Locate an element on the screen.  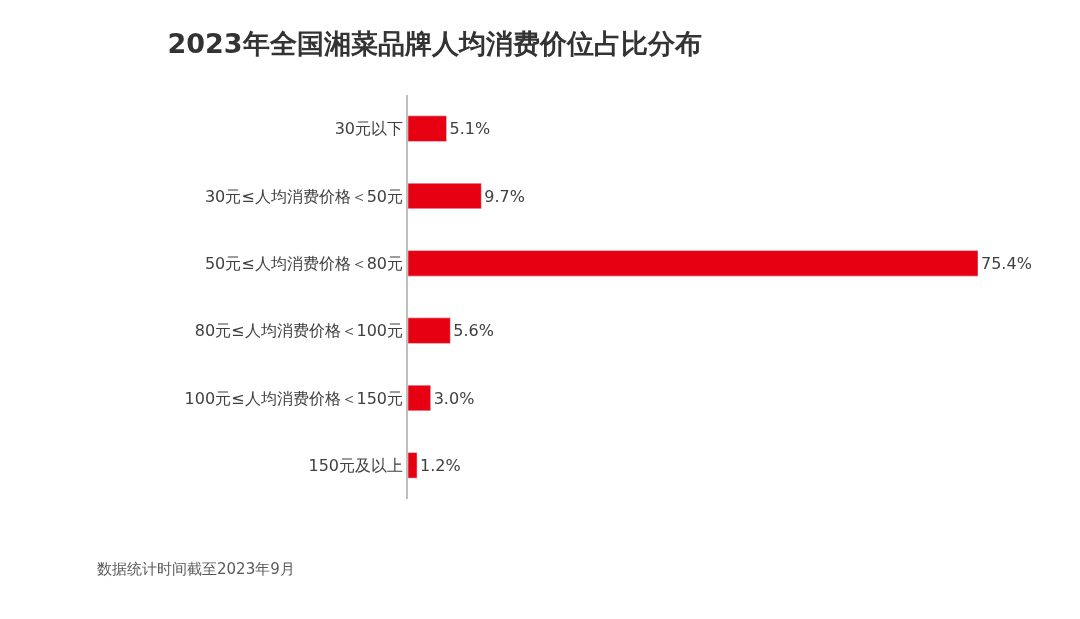
chart-title: 2023年全国湘菜品牌人均消费价位占比分布 is located at coordinates (434, 43).